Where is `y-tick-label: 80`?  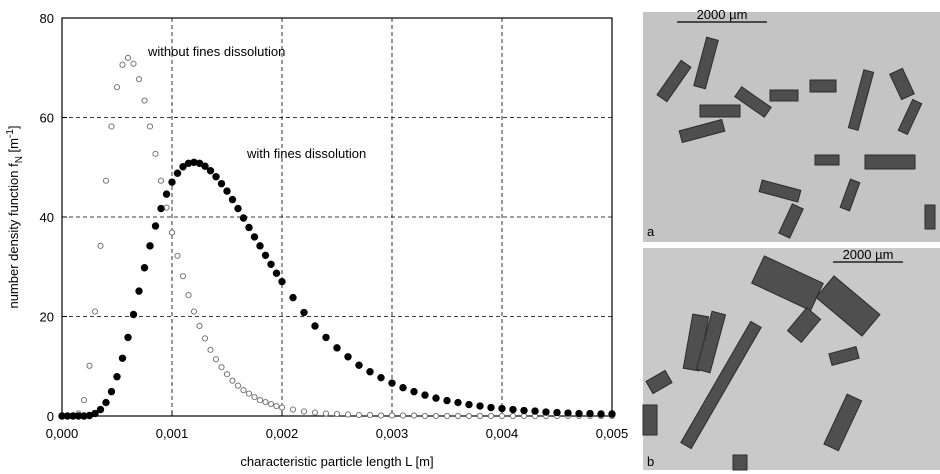 y-tick-label: 80 is located at coordinates (47, 18).